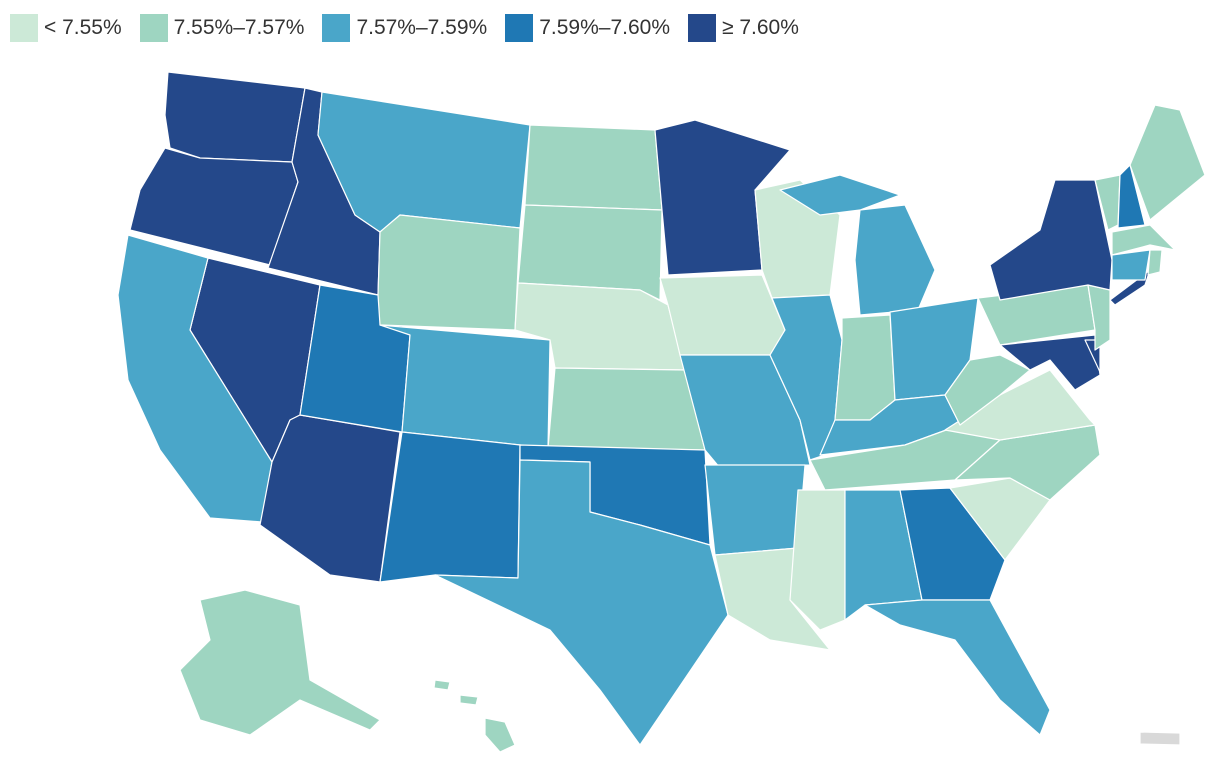 The width and height of the screenshot is (1220, 768). What do you see at coordinates (806, 377) in the screenshot?
I see `state-IL` at bounding box center [806, 377].